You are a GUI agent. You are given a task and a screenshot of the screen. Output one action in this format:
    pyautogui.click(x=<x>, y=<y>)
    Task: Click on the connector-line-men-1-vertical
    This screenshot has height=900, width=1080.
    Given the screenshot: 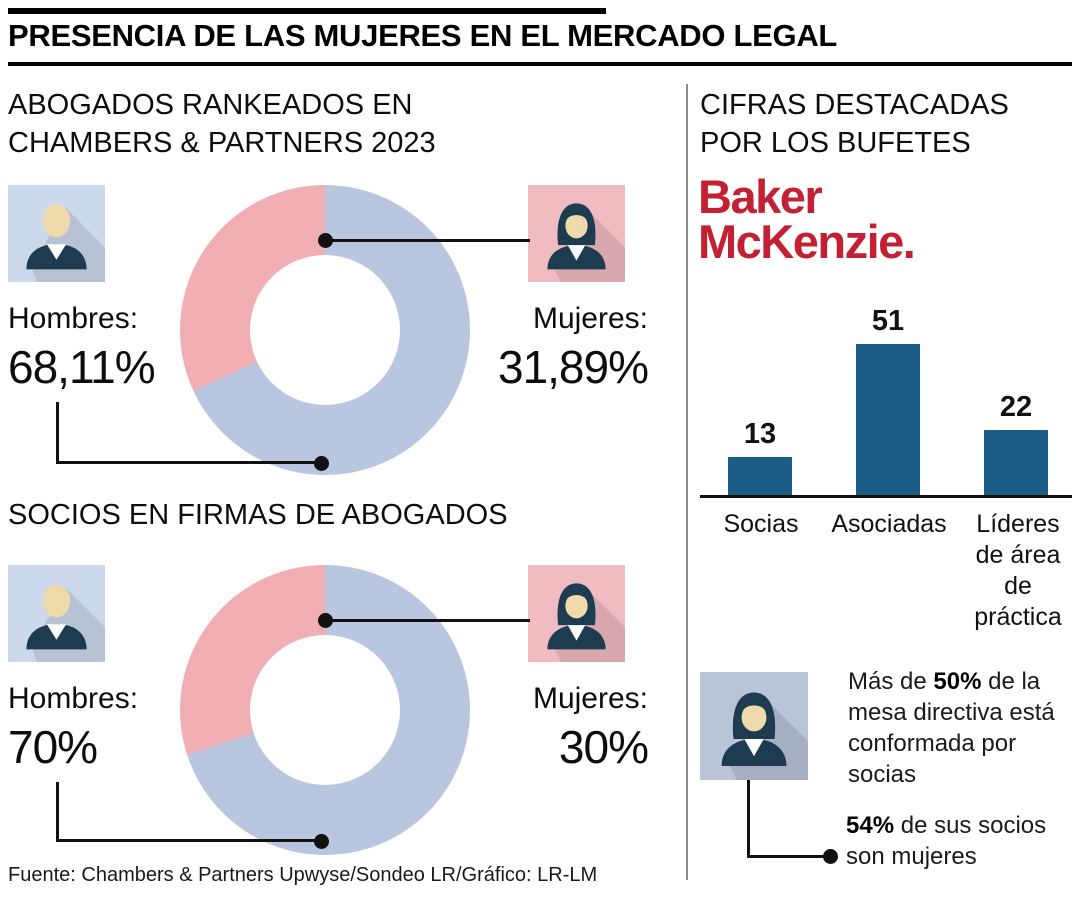 What is the action you would take?
    pyautogui.click(x=57, y=433)
    